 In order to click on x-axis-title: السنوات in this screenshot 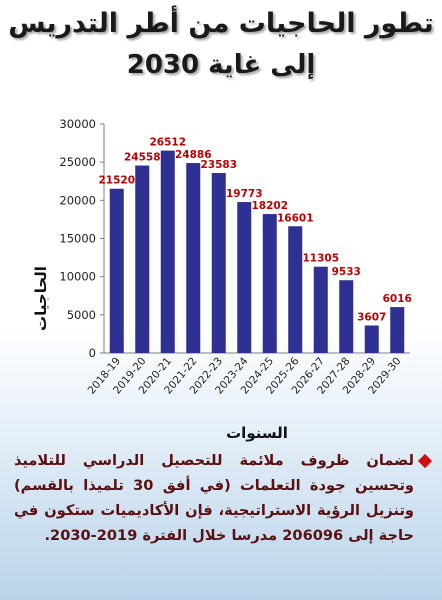, I will do `click(257, 433)`.